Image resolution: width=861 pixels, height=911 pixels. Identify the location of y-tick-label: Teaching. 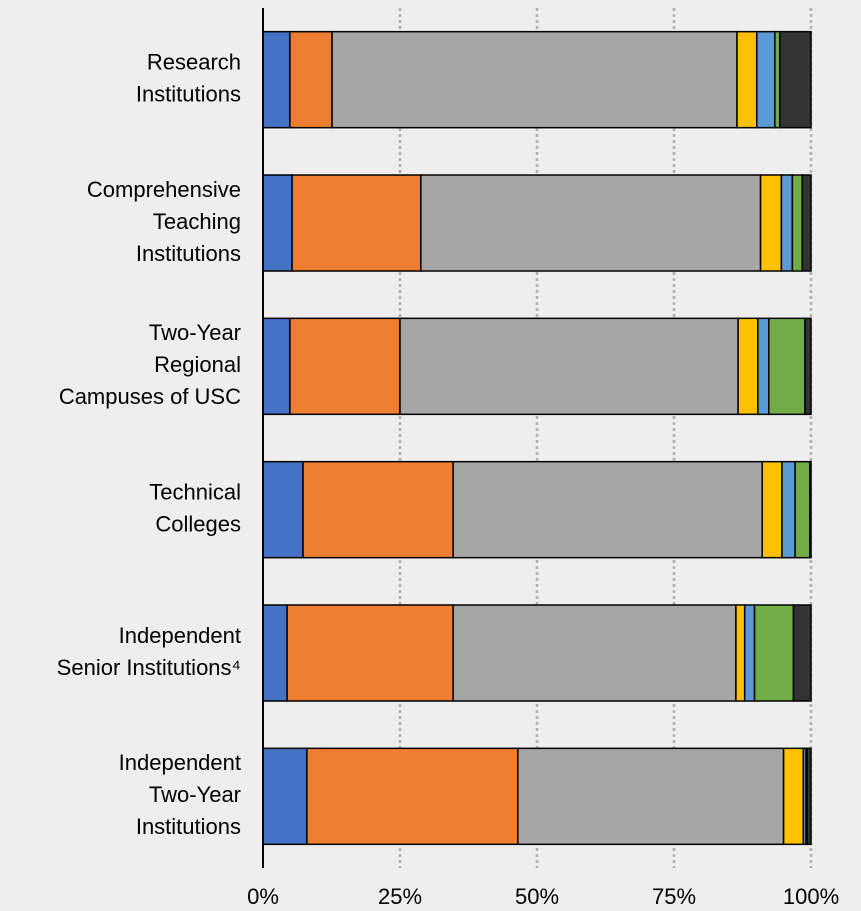
(197, 221).